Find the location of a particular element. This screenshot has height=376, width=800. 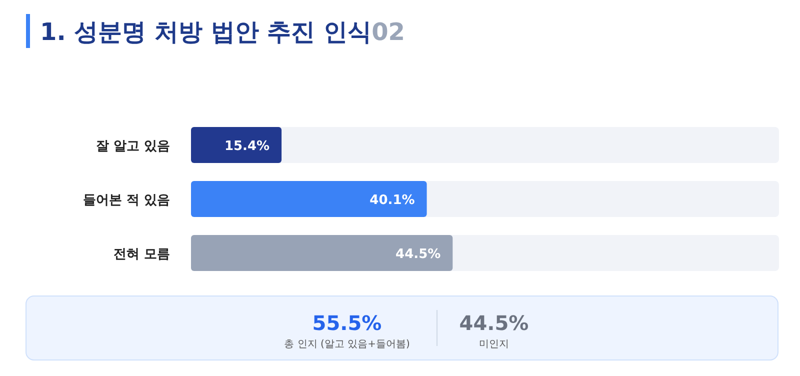

category-label: 들어본 적 있음 is located at coordinates (126, 200).